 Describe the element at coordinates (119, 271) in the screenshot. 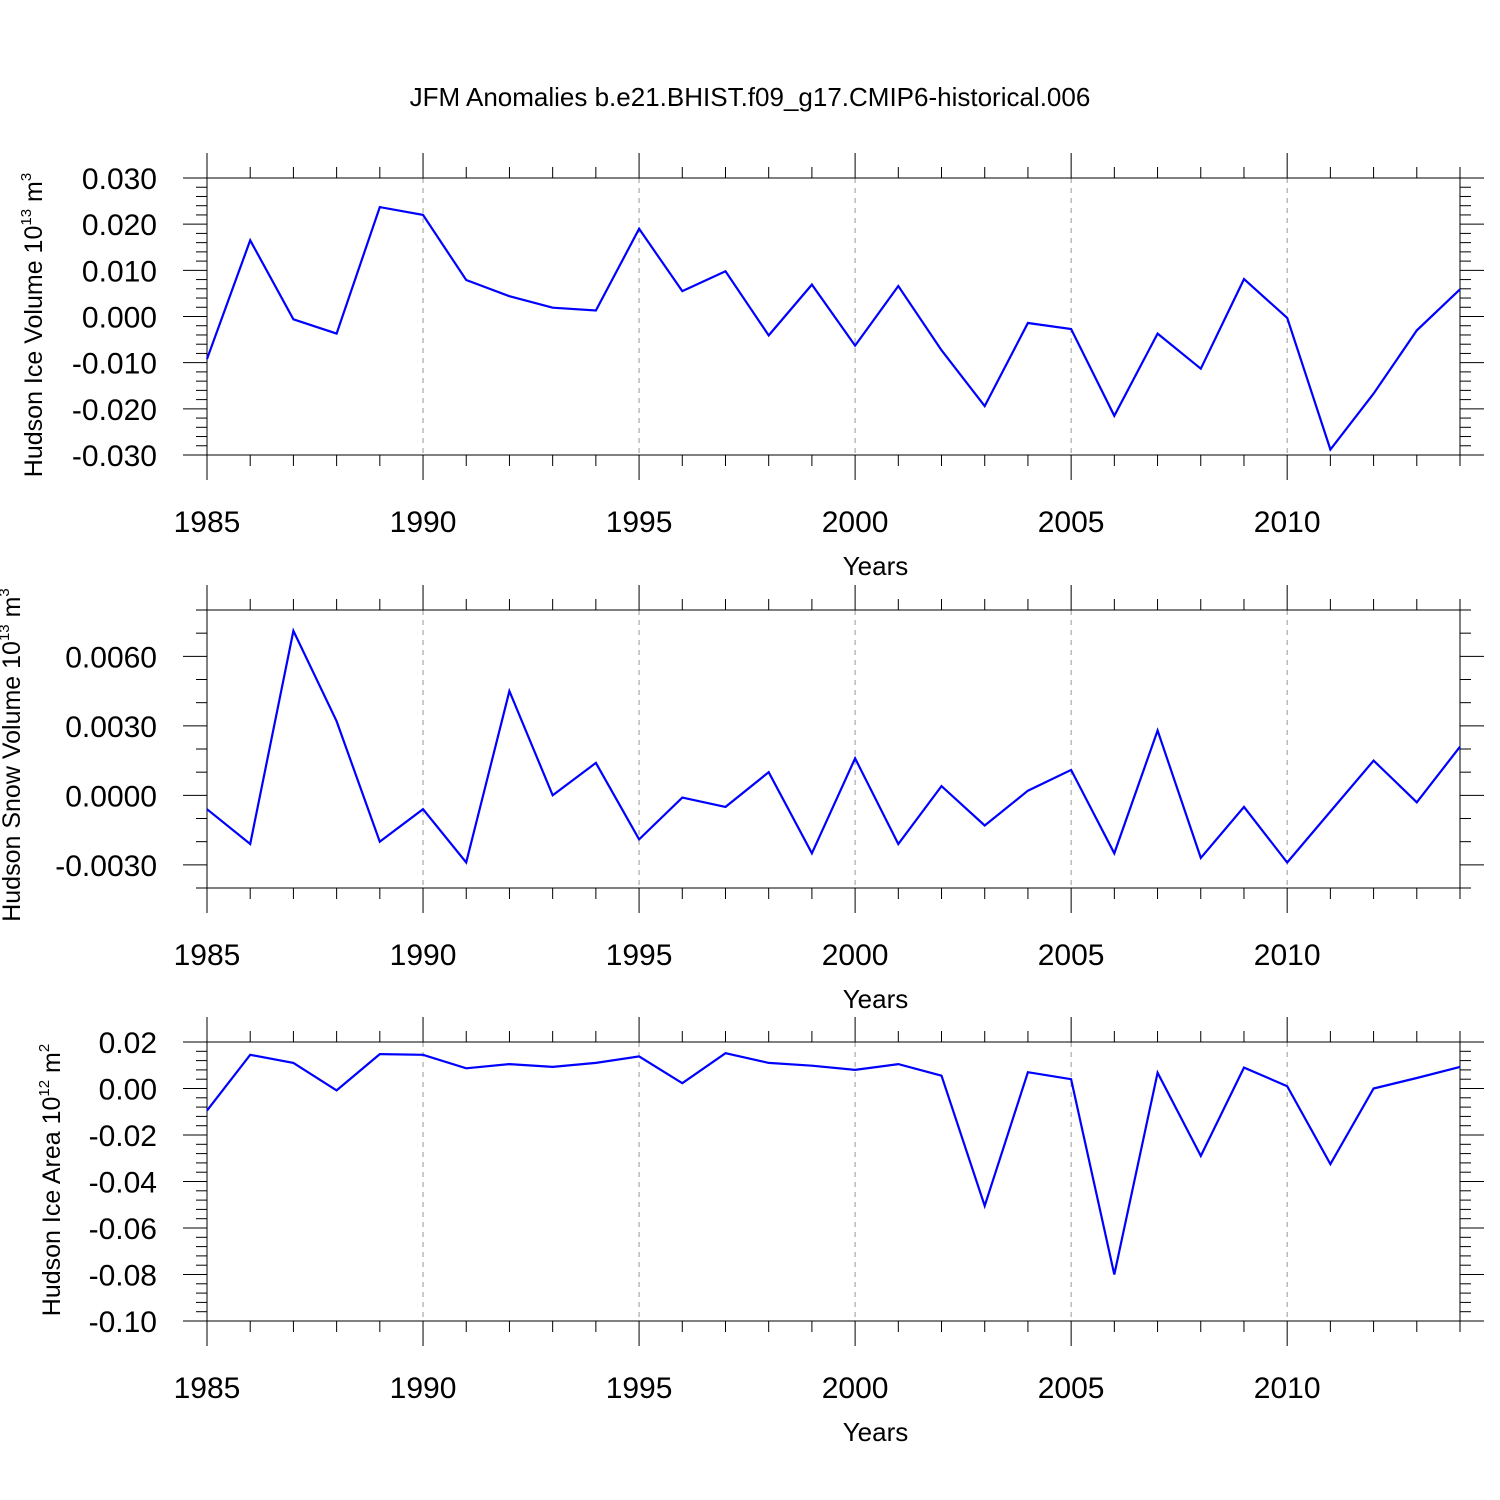

I see `y-tick-label: 0.010` at that location.